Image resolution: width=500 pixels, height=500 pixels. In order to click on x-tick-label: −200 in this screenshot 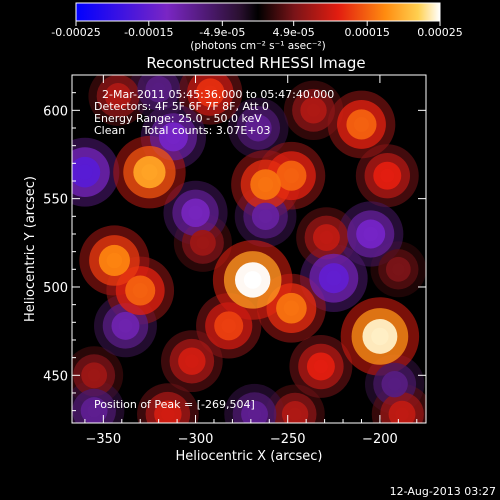, I will do `click(380, 439)`.